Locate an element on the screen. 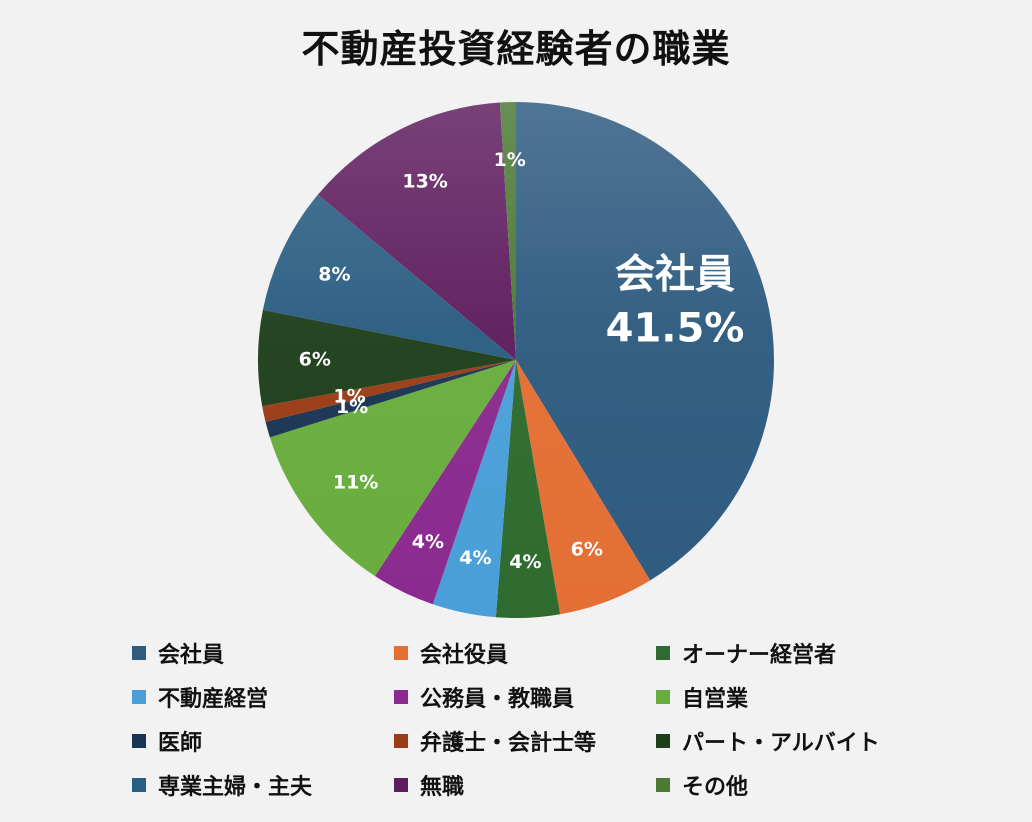  legend-label: 弁護士・会計士等 is located at coordinates (508, 743).